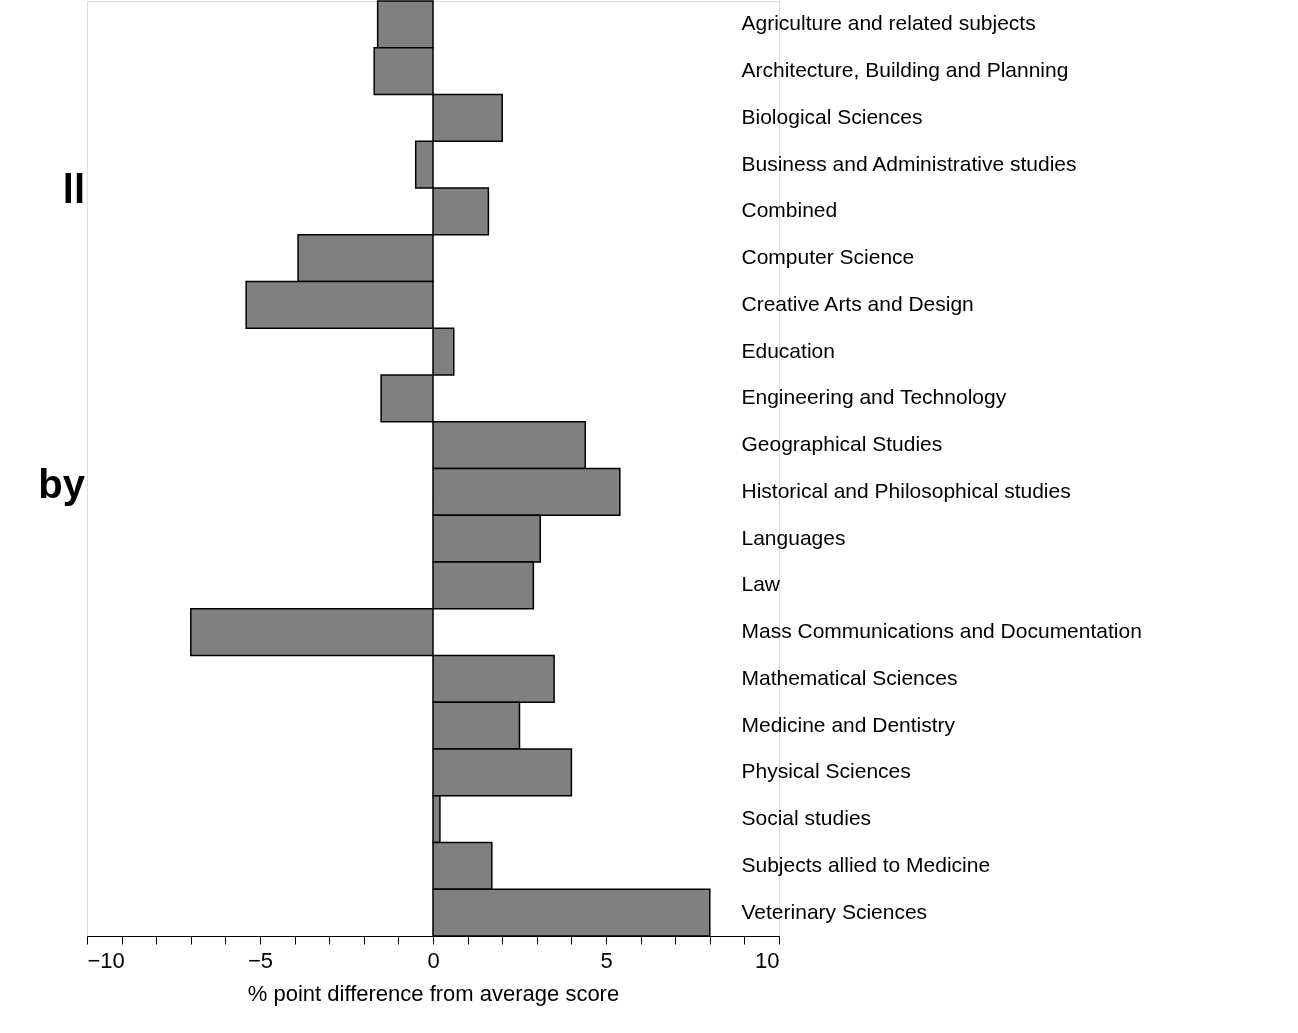 The width and height of the screenshot is (1298, 1033). What do you see at coordinates (834, 911) in the screenshot?
I see `y-tick-label: Veterinary Sciences` at bounding box center [834, 911].